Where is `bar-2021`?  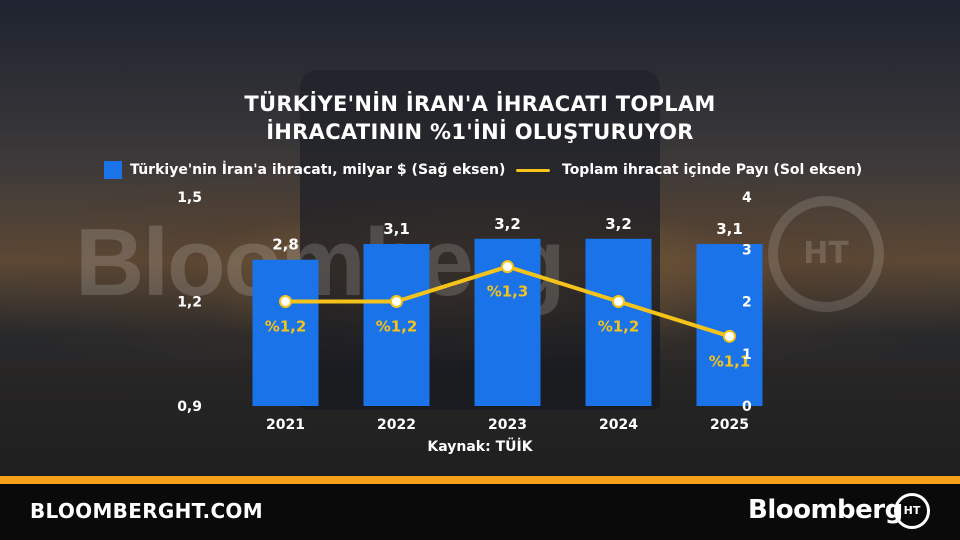
bar-2021 is located at coordinates (285, 332).